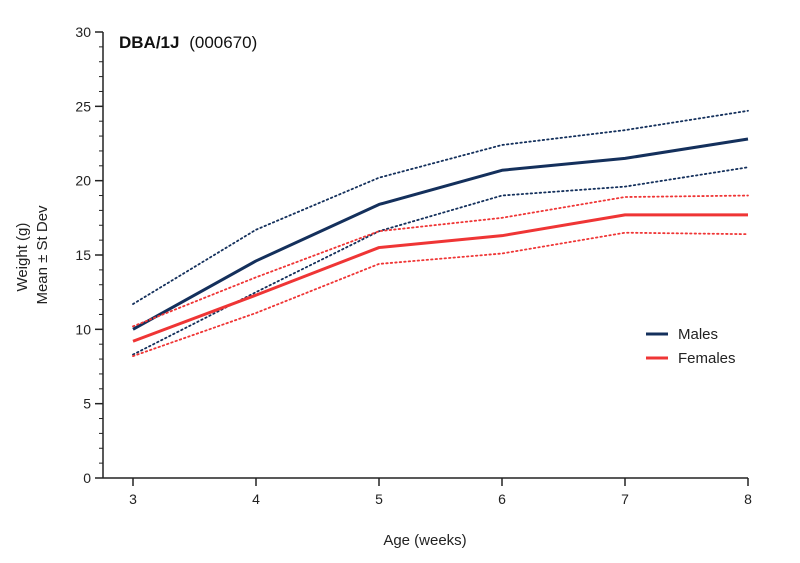 This screenshot has width=800, height=563. I want to click on legend-label-females: Females, so click(707, 358).